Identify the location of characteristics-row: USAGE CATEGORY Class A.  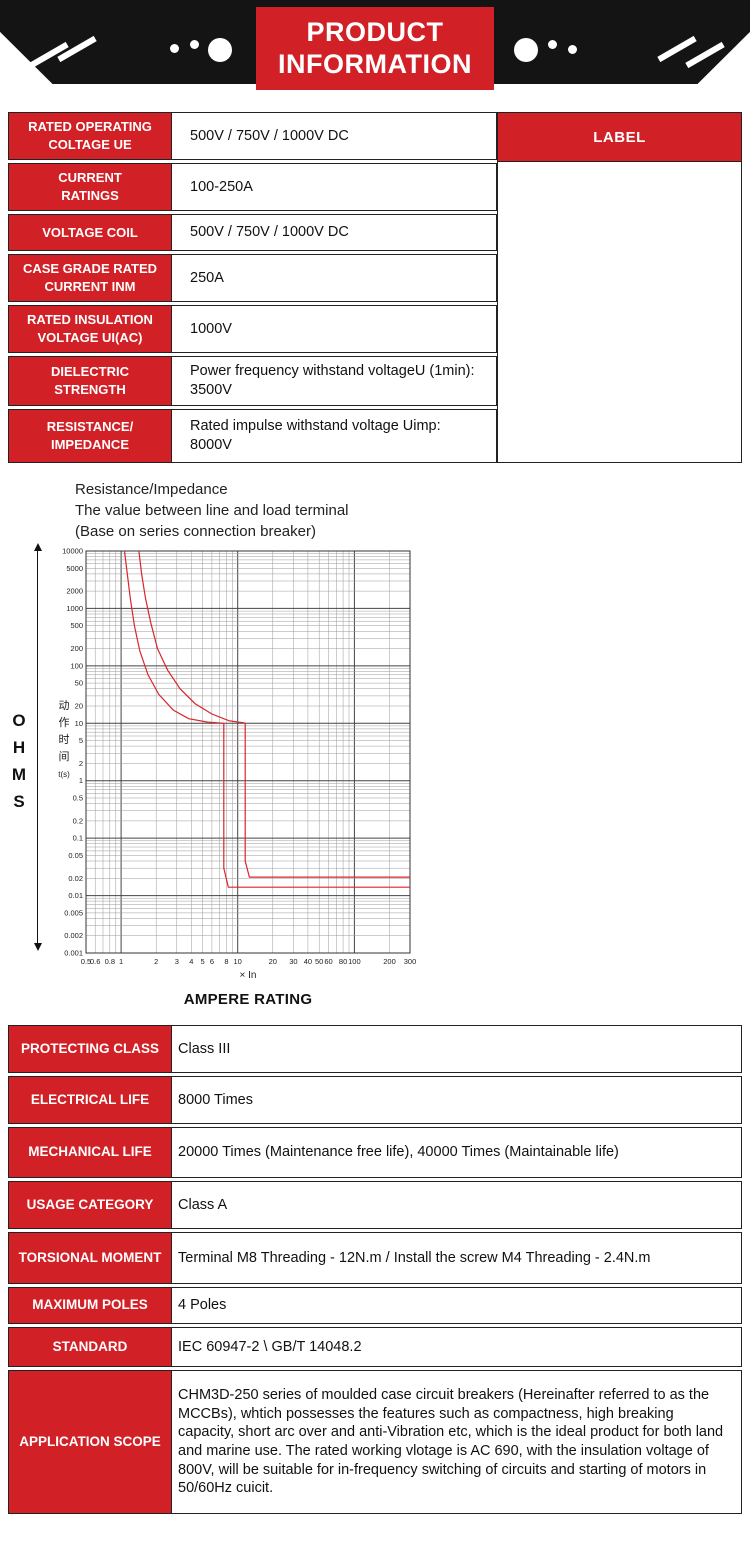
(375, 1205).